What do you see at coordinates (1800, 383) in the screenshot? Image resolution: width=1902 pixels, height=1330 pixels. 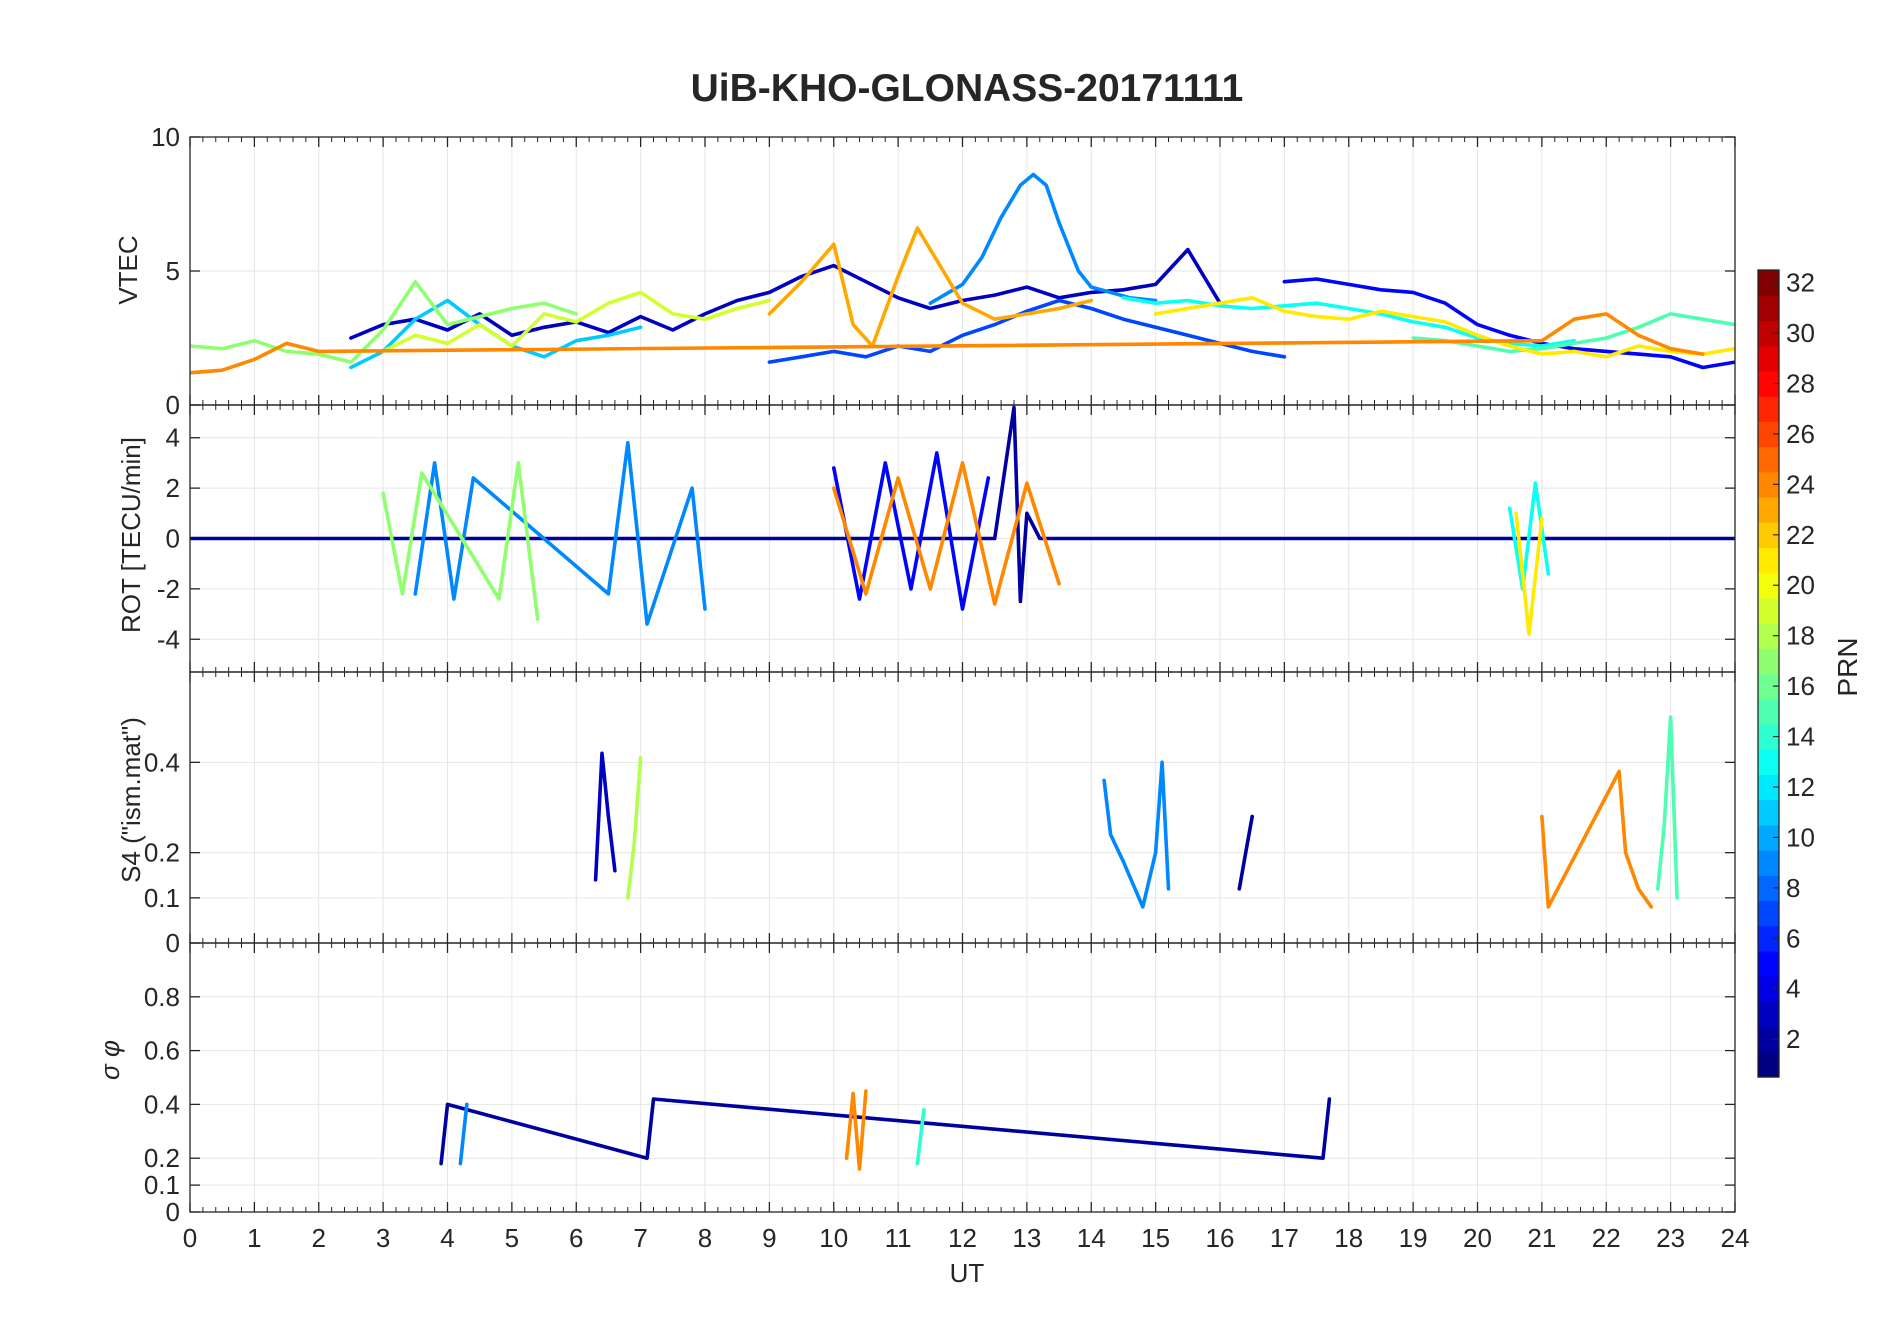 I see `colorbar-tick-label: 28` at bounding box center [1800, 383].